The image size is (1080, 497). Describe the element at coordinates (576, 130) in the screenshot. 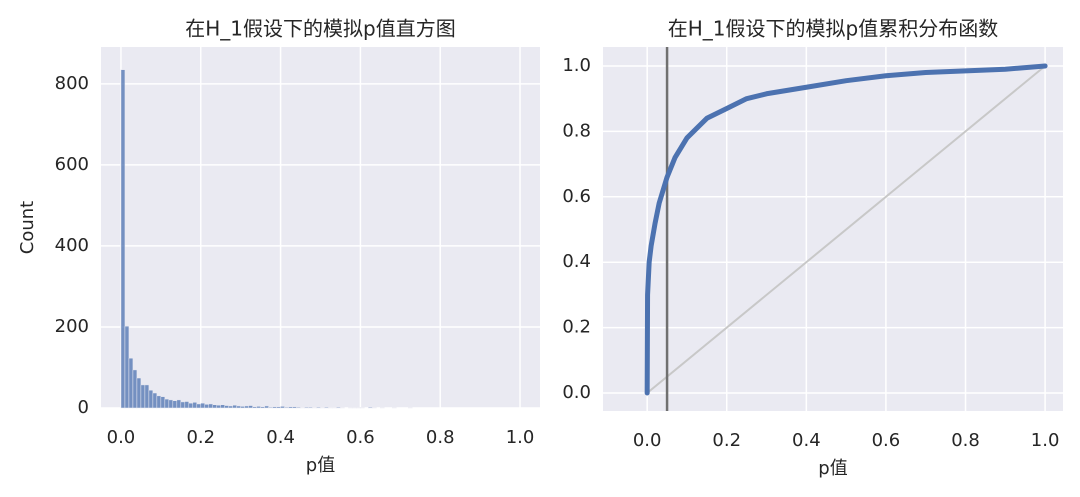

I see `y-tick-label: 0.8` at that location.